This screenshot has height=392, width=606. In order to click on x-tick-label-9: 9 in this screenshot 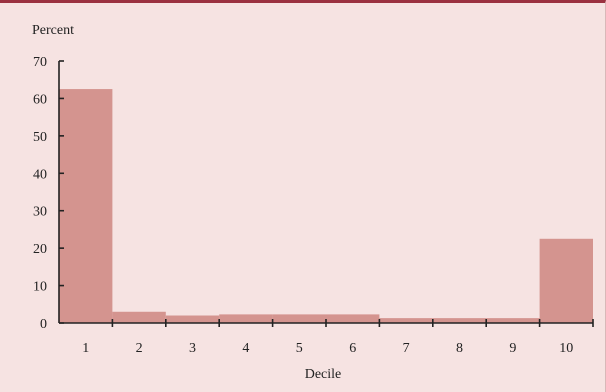, I will do `click(512, 348)`.